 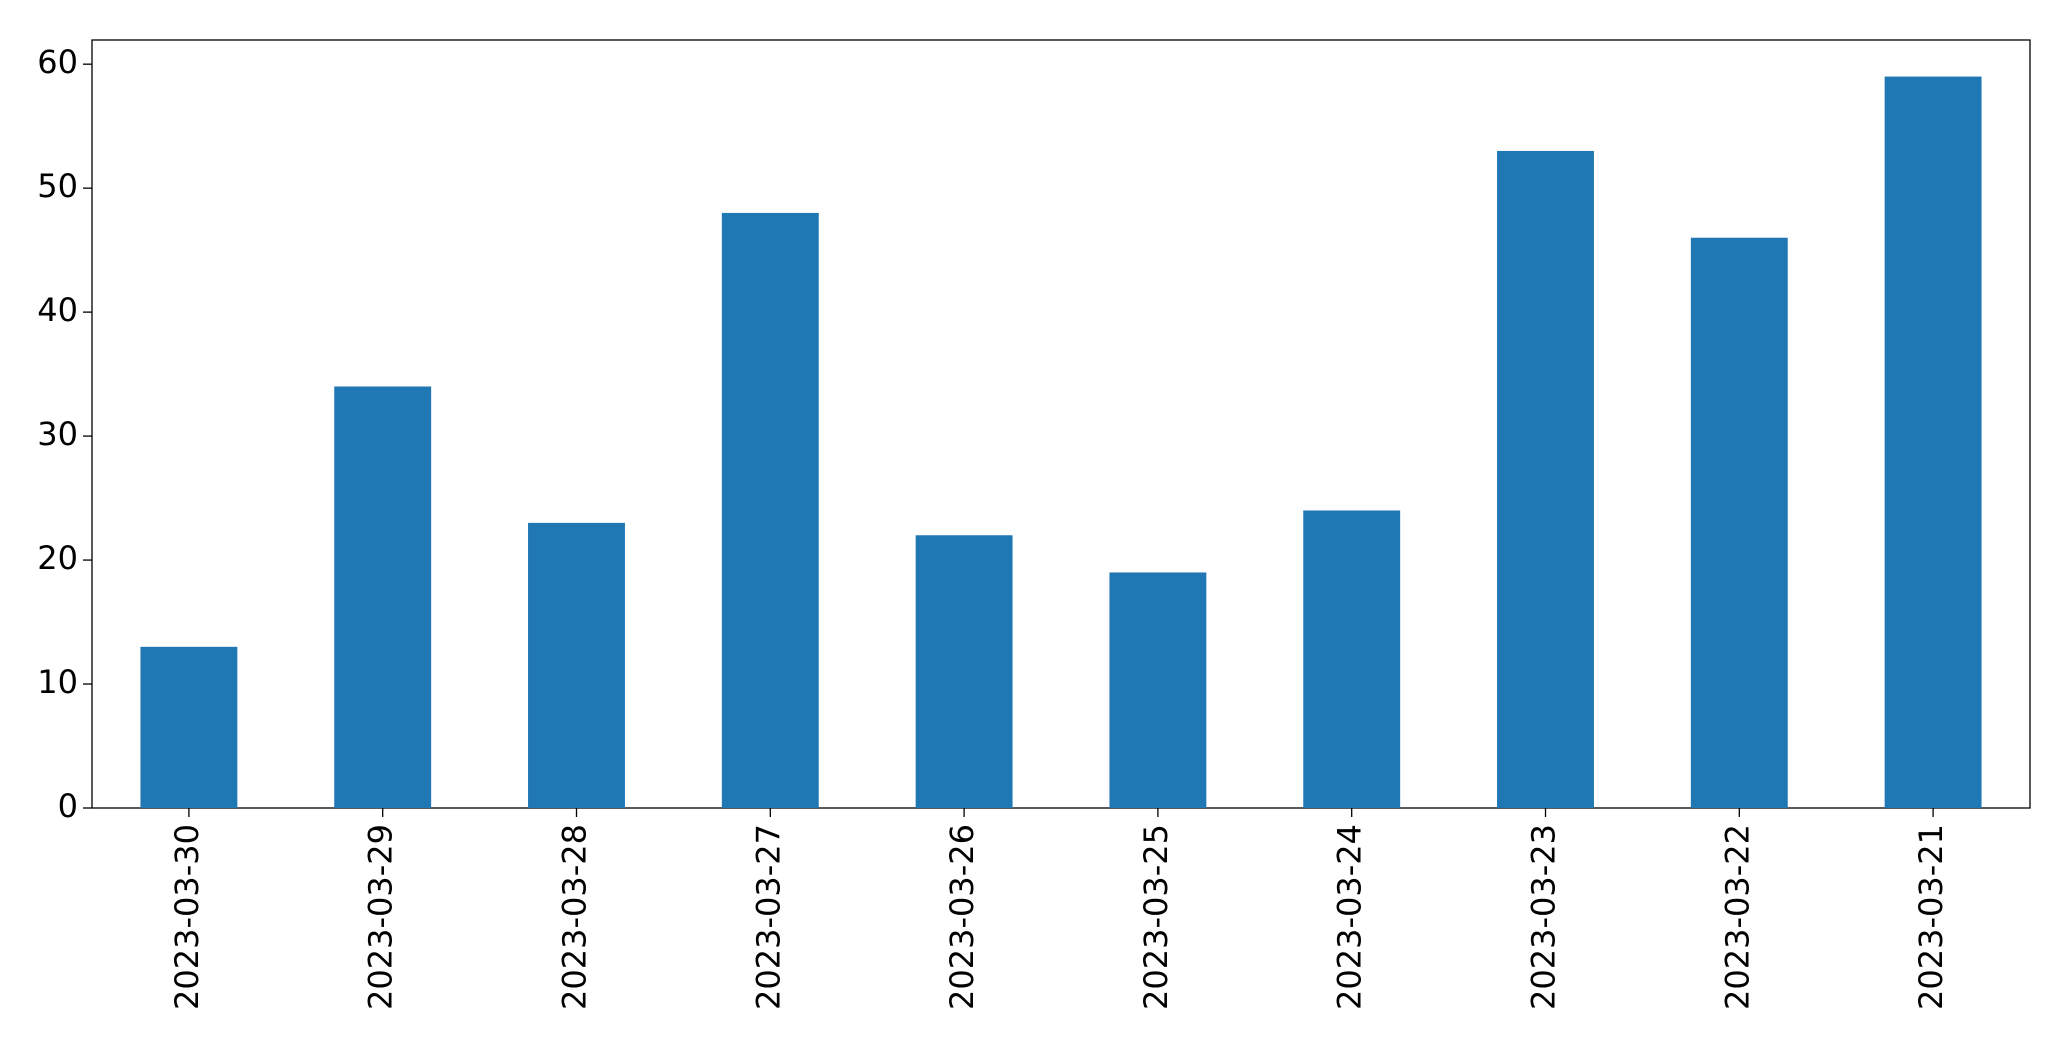 I want to click on y-tick-label: 30, so click(x=57, y=434).